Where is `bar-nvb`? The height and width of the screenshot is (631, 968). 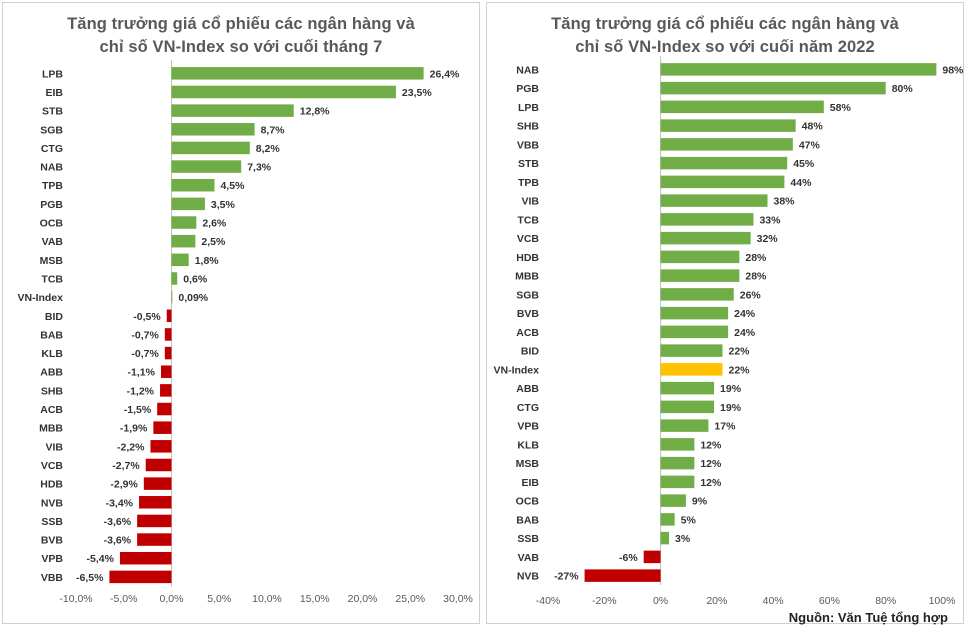 bar-nvb is located at coordinates (622, 575).